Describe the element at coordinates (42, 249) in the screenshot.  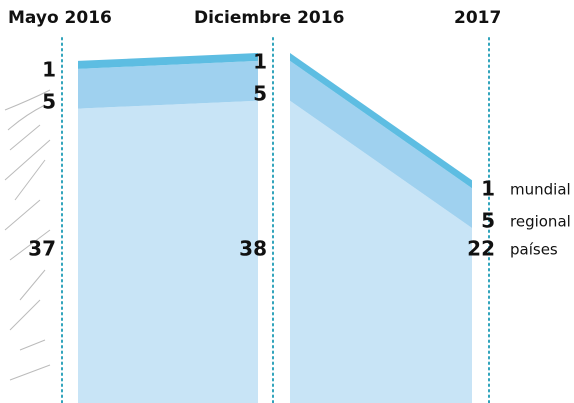
I see `value-label: 37` at that location.